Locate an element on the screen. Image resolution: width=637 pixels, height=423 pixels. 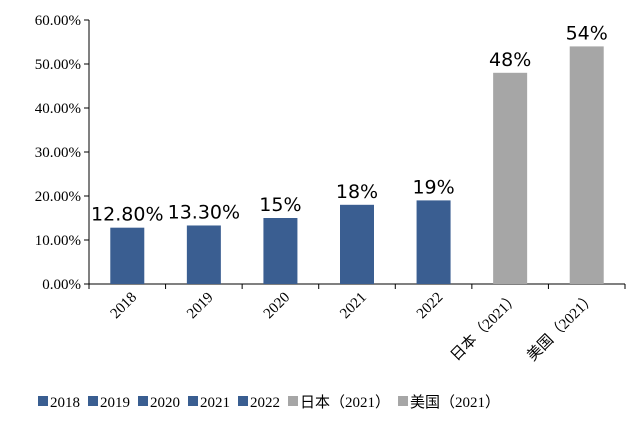
legend-label: 美国（2021） is located at coordinates (455, 402).